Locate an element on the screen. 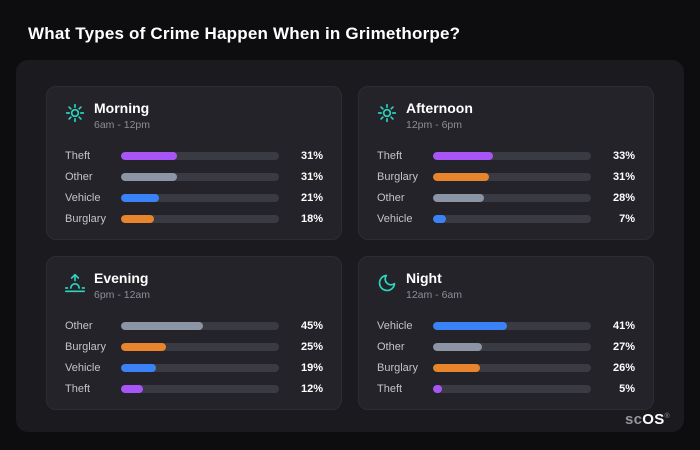  period-time: 6pm - 12am is located at coordinates (122, 295).